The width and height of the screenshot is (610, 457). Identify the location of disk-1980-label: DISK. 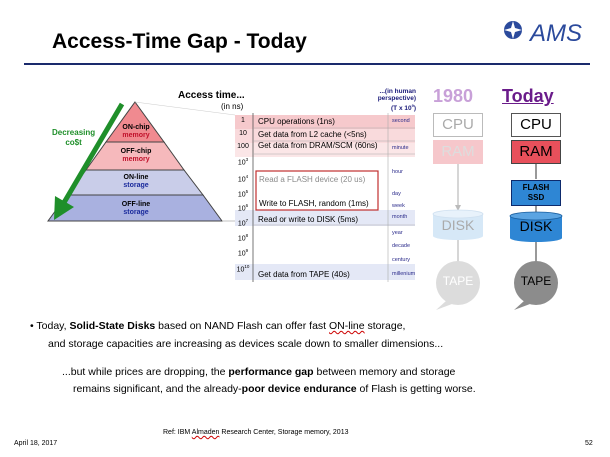
(458, 225).